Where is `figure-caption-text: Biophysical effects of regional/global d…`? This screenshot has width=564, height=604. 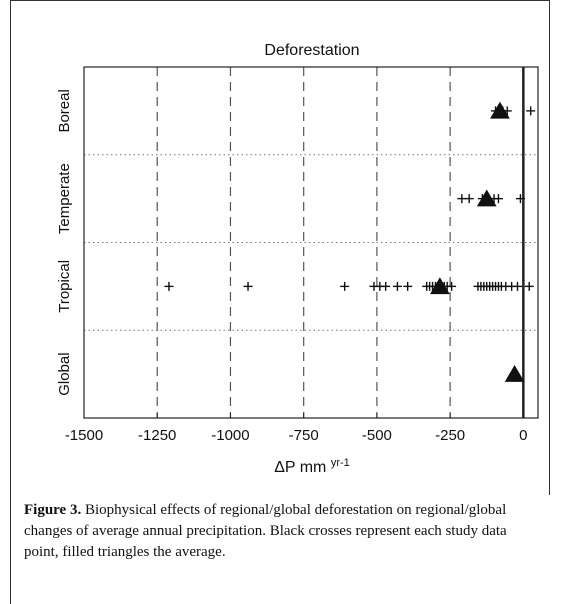 figure-caption-text: Biophysical effects of regional/global d… is located at coordinates (265, 531).